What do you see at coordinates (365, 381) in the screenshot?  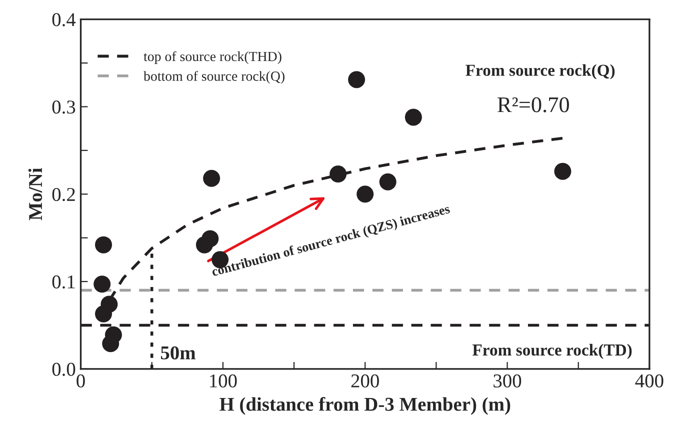 I see `x-tick-label: 200` at bounding box center [365, 381].